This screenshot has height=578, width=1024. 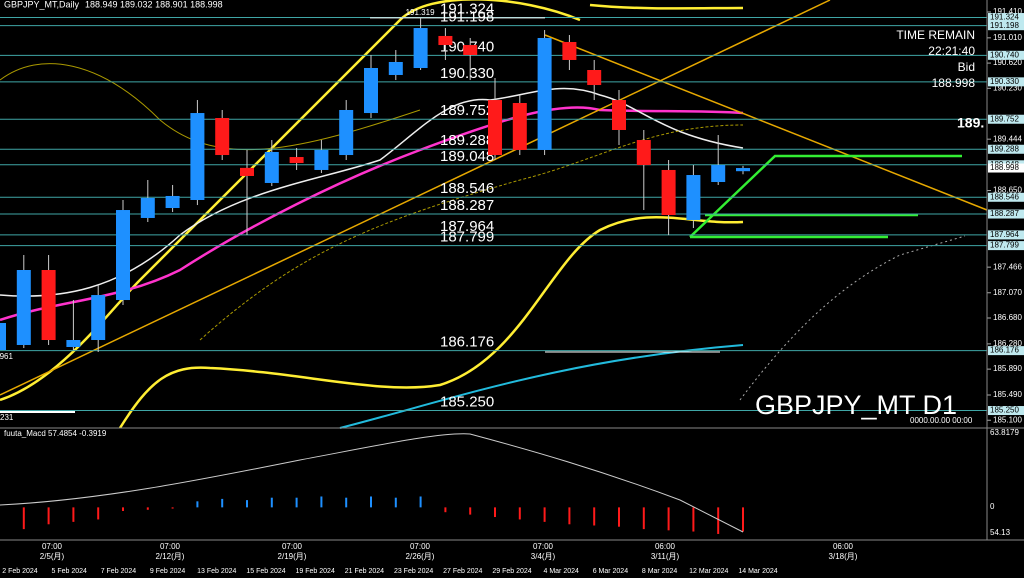 I want to click on y-tick-label: 189.444, so click(x=1007, y=138).